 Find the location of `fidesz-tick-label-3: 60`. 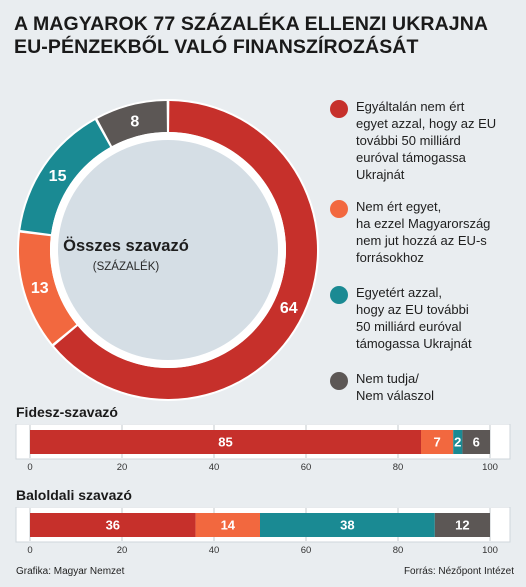

fidesz-tick-label-3: 60 is located at coordinates (306, 467).